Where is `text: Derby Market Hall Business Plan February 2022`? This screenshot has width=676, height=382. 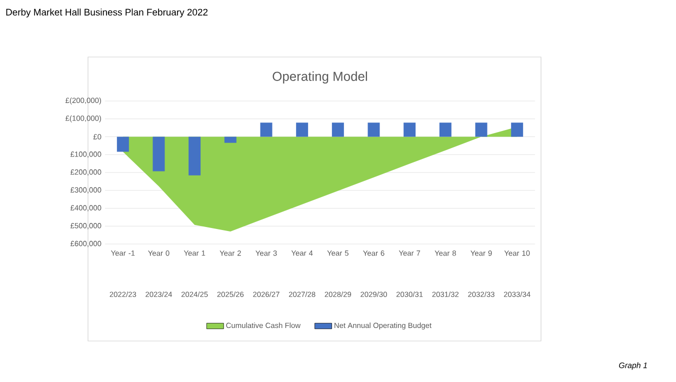 text: Derby Market Hall Business Plan February 2022 is located at coordinates (107, 13).